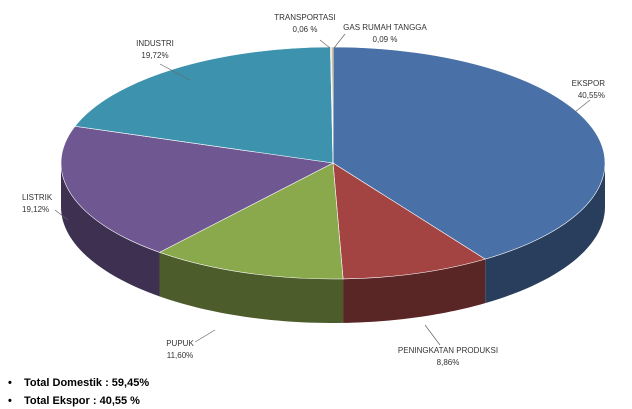 The height and width of the screenshot is (409, 632). What do you see at coordinates (37, 197) in the screenshot?
I see `slice-label: LISTRIK` at bounding box center [37, 197].